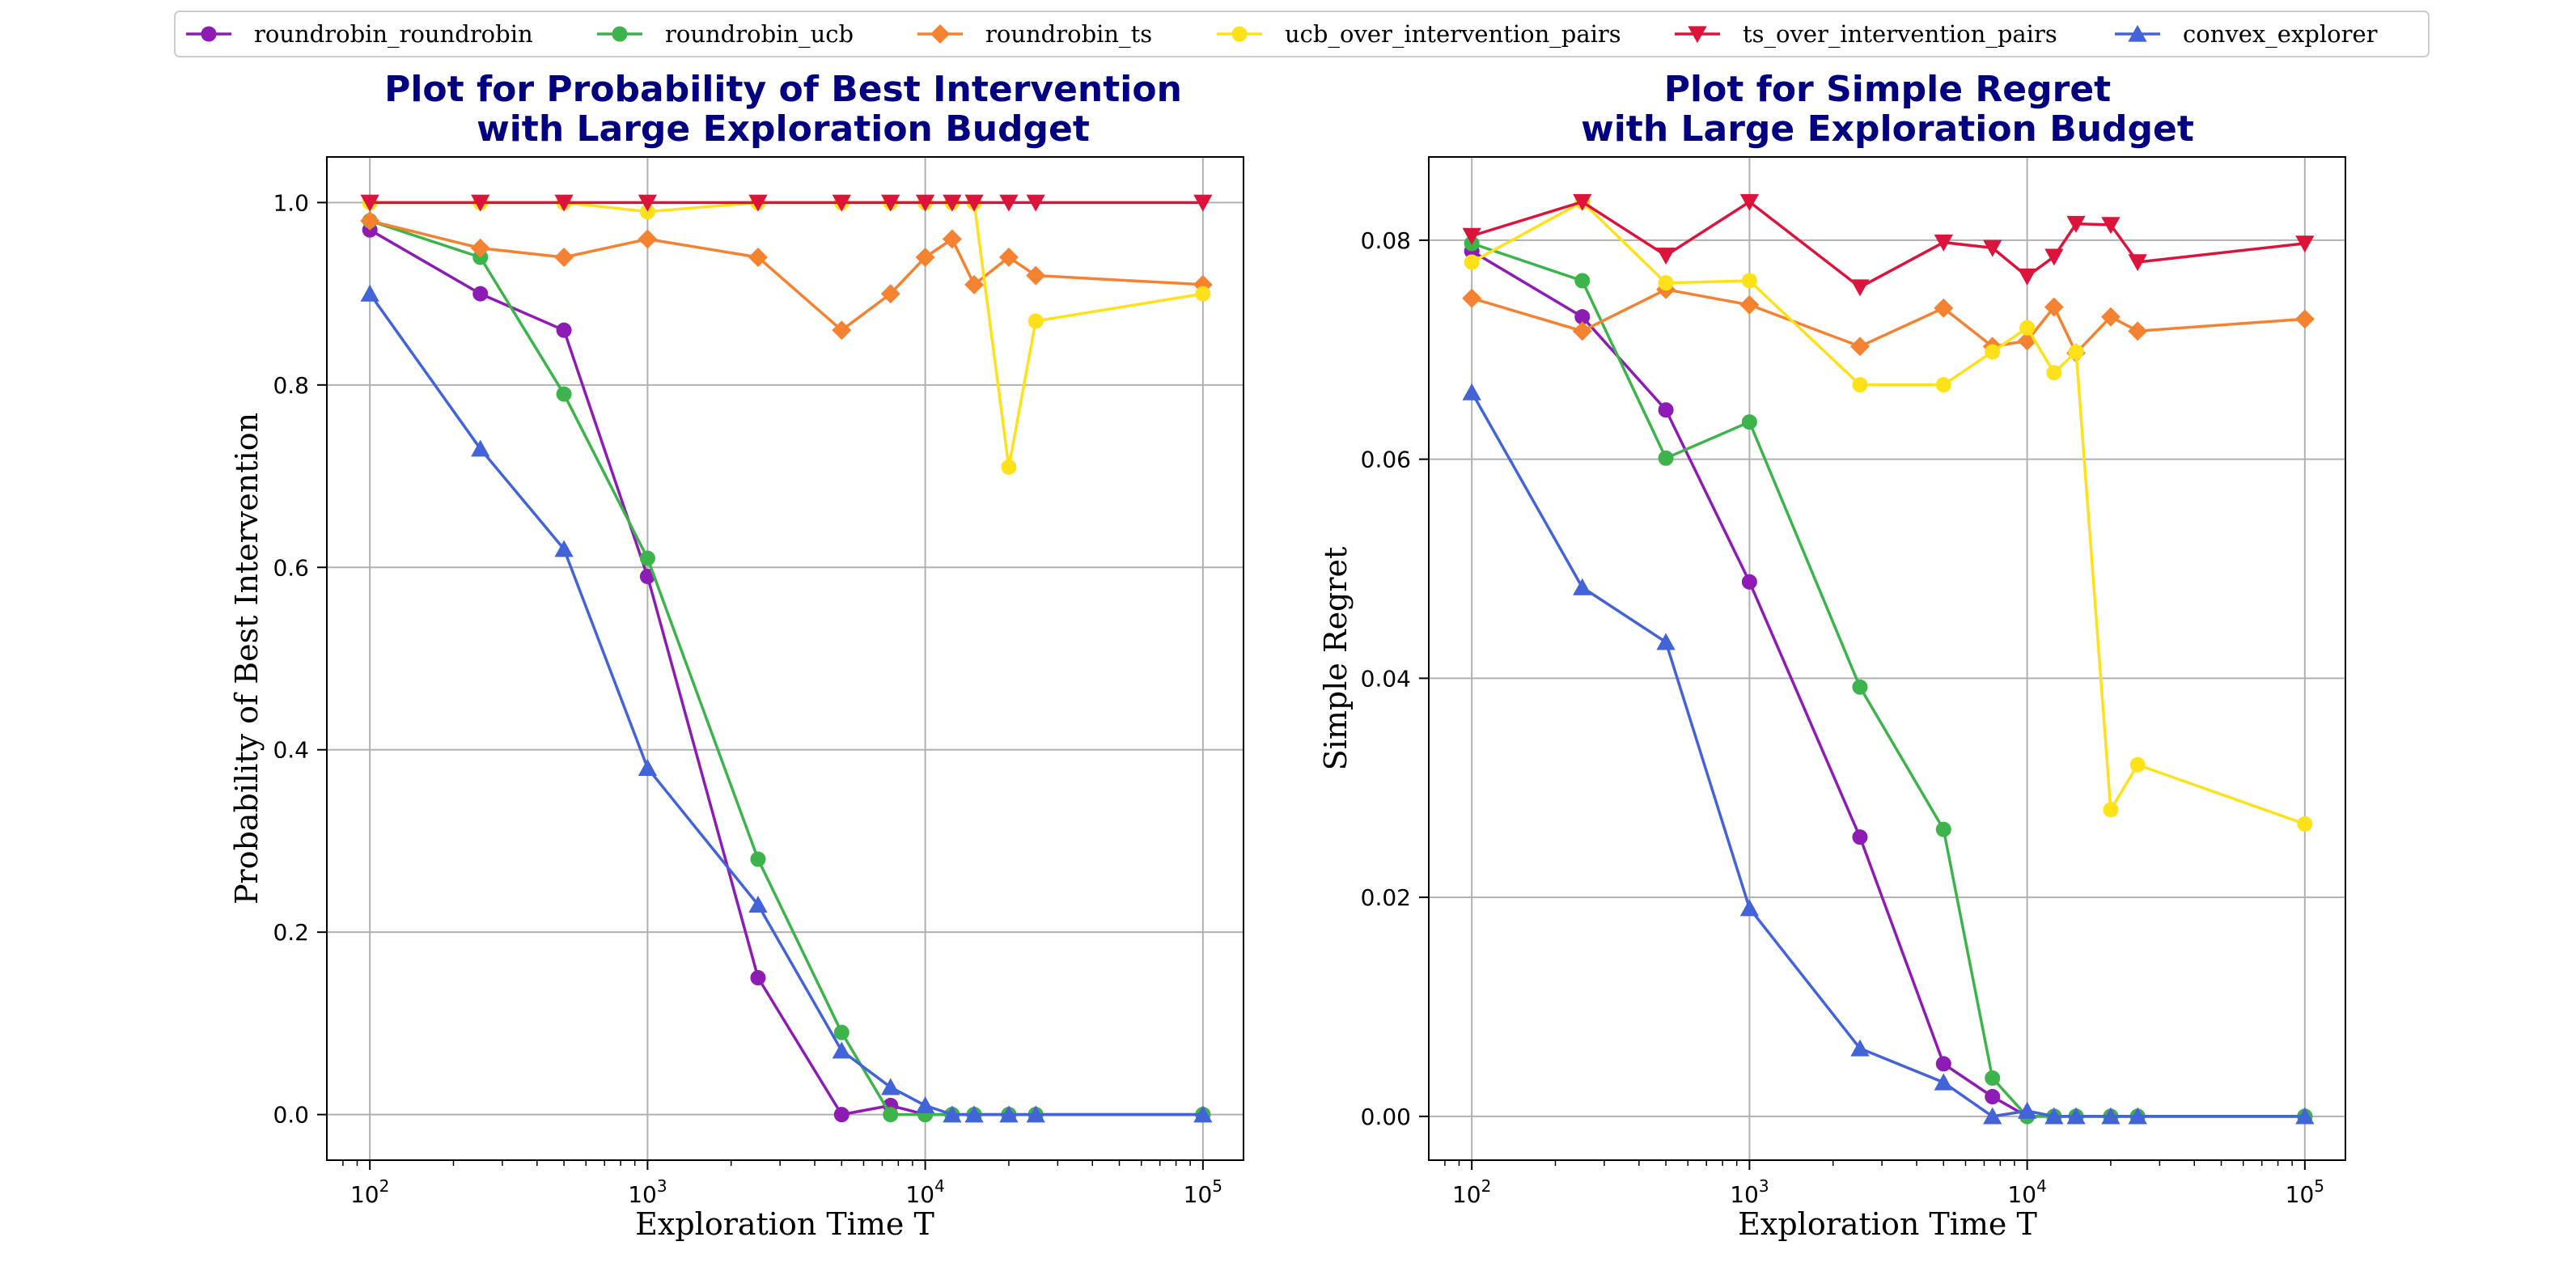 The image size is (2576, 1288). What do you see at coordinates (291, 385) in the screenshot?
I see `y-tick-label: 0.8` at bounding box center [291, 385].